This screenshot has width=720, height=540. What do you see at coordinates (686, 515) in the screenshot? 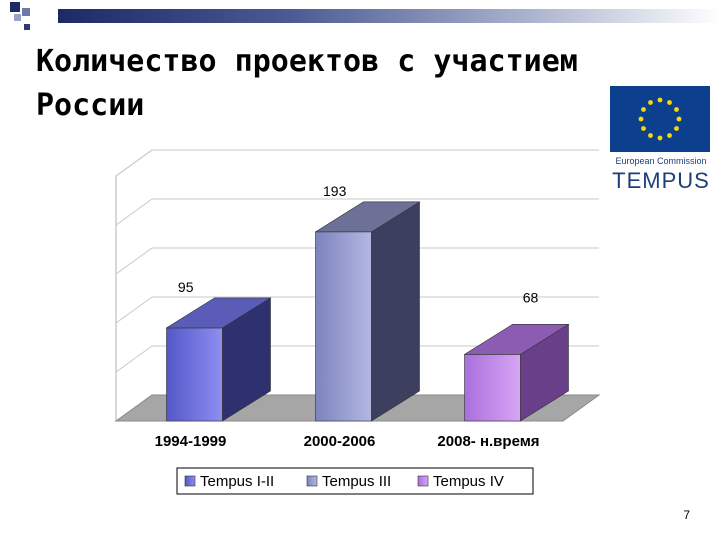
I see `page-number: 7` at bounding box center [686, 515].